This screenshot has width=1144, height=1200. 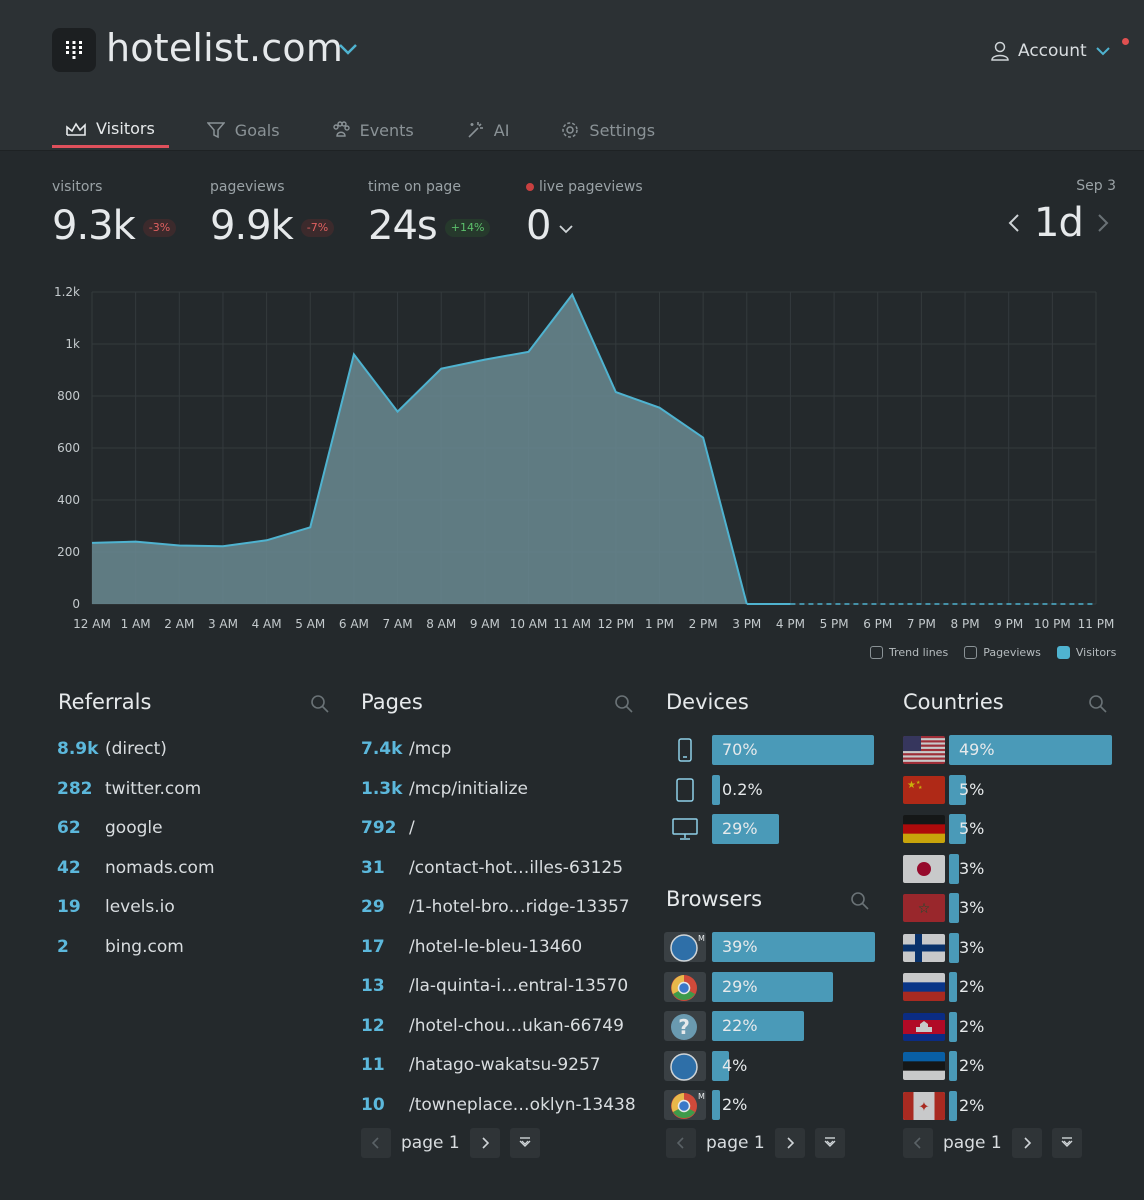 What do you see at coordinates (769, 947) in the screenshot?
I see `list-item: M 39%` at bounding box center [769, 947].